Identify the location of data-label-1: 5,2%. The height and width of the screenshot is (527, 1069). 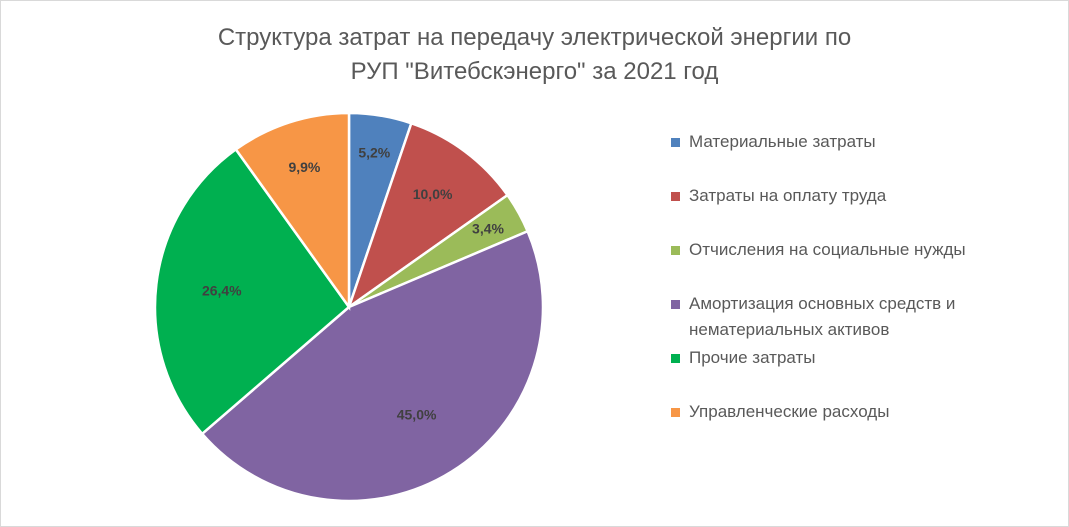
(374, 153).